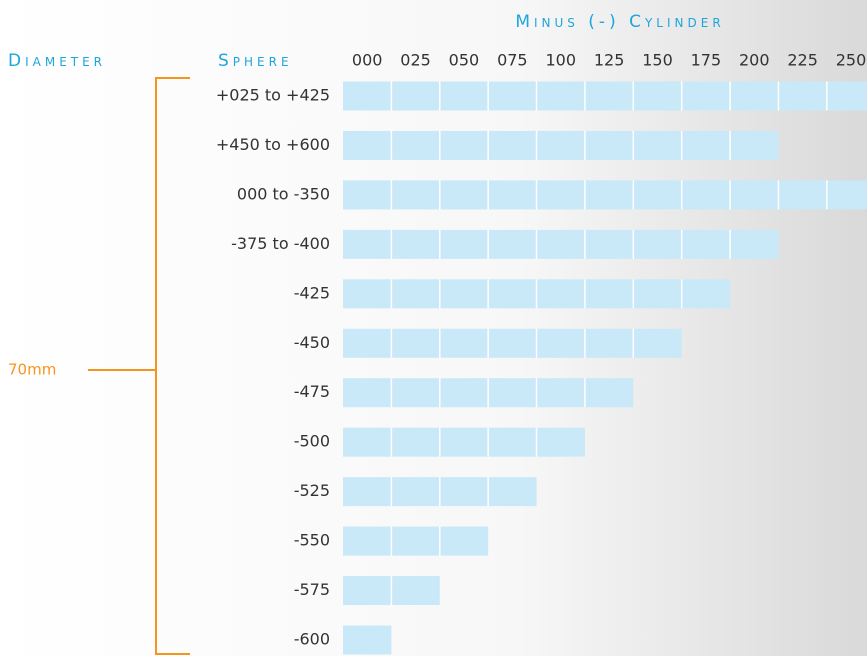  What do you see at coordinates (851, 60) in the screenshot?
I see `x-tick-label: 250` at bounding box center [851, 60].